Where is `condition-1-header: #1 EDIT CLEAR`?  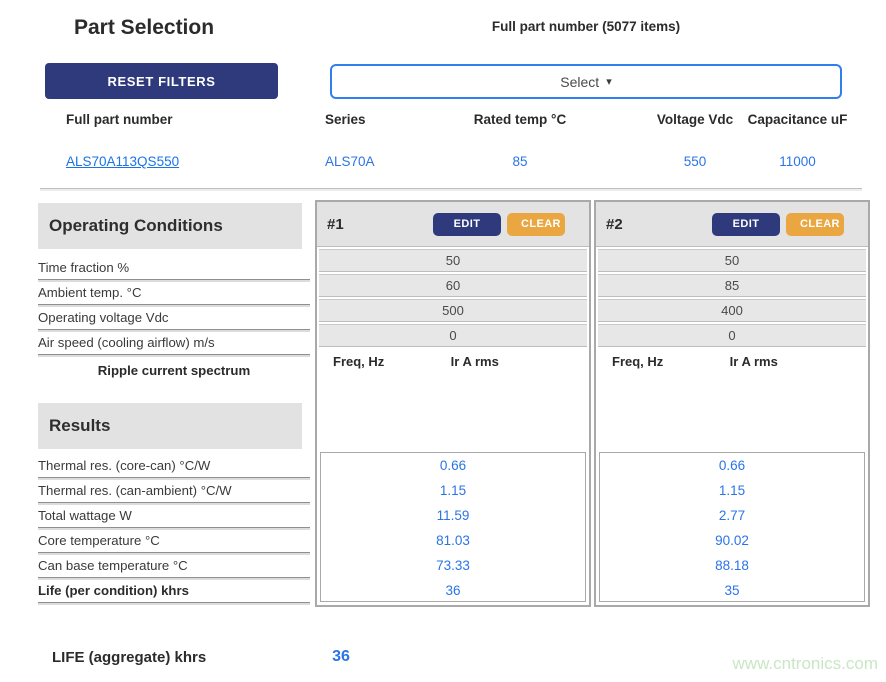
condition-1-header: #1 EDIT CLEAR is located at coordinates (453, 224).